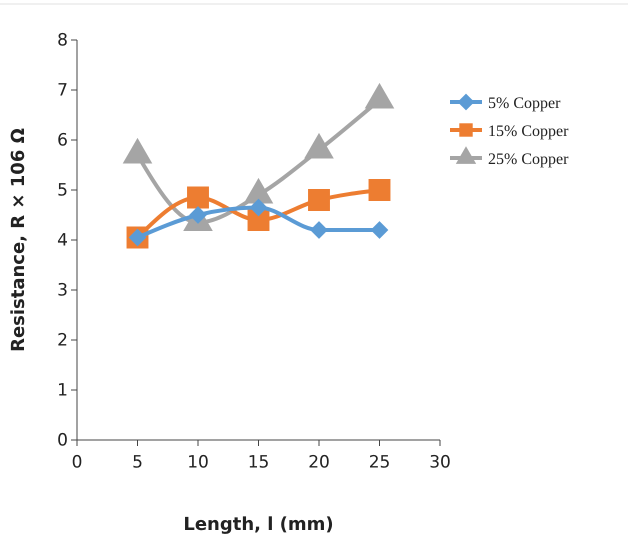 The width and height of the screenshot is (628, 544). Describe the element at coordinates (62, 440) in the screenshot. I see `y-tick-label: 0` at that location.